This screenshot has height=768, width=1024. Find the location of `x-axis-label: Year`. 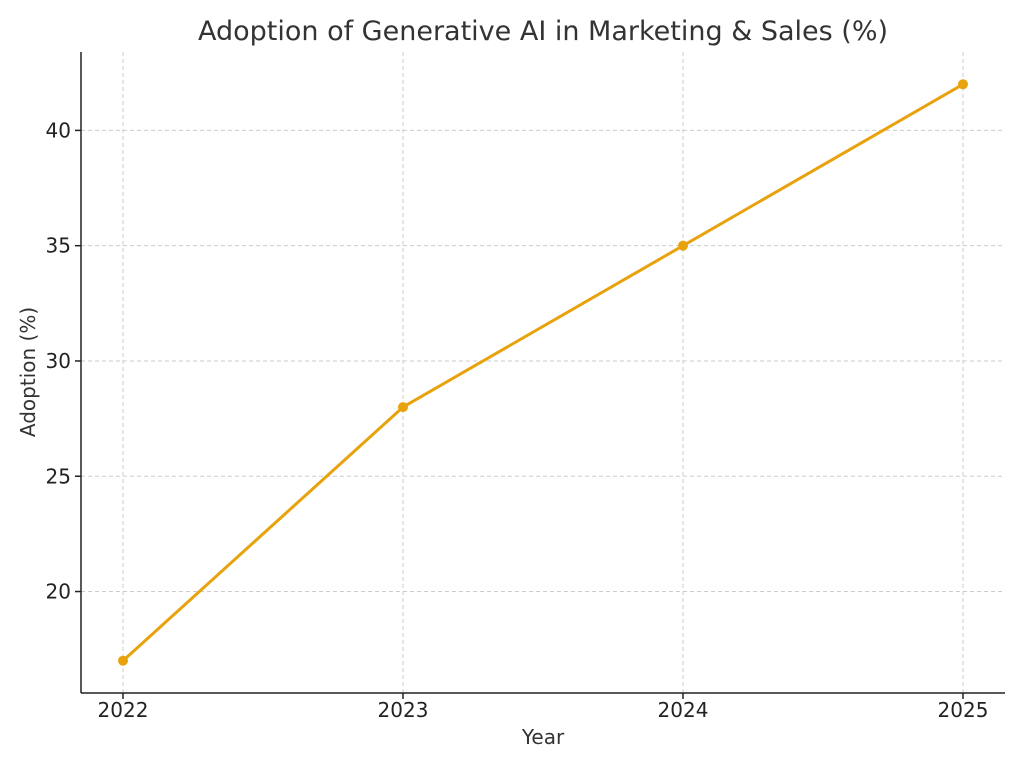

x-axis-label: Year is located at coordinates (543, 737).